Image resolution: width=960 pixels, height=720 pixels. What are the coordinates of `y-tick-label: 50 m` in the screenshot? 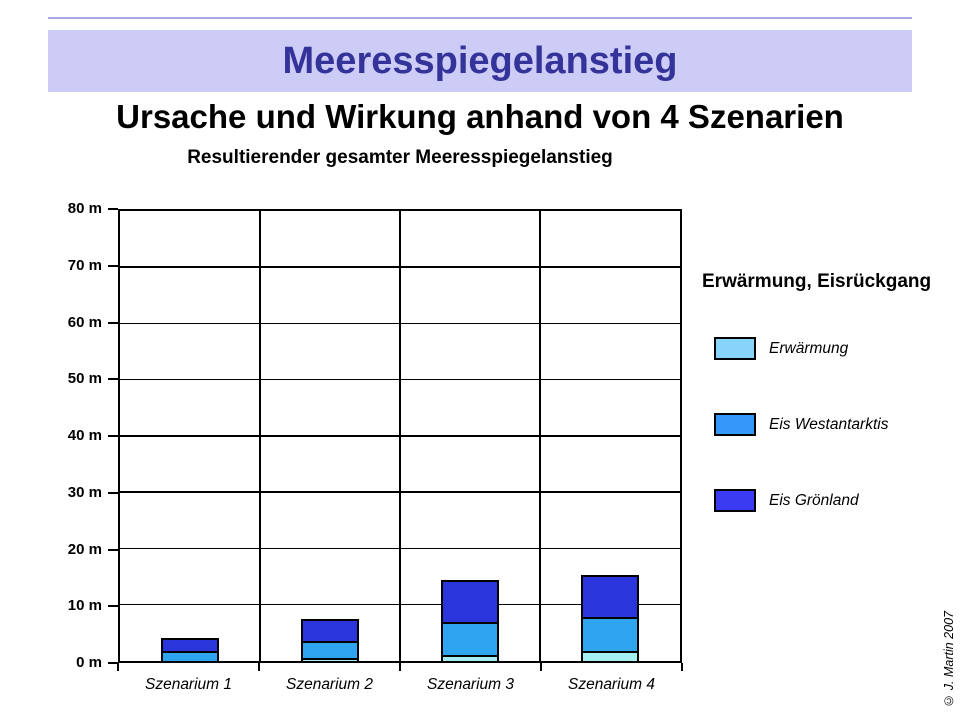 It's located at (84, 379).